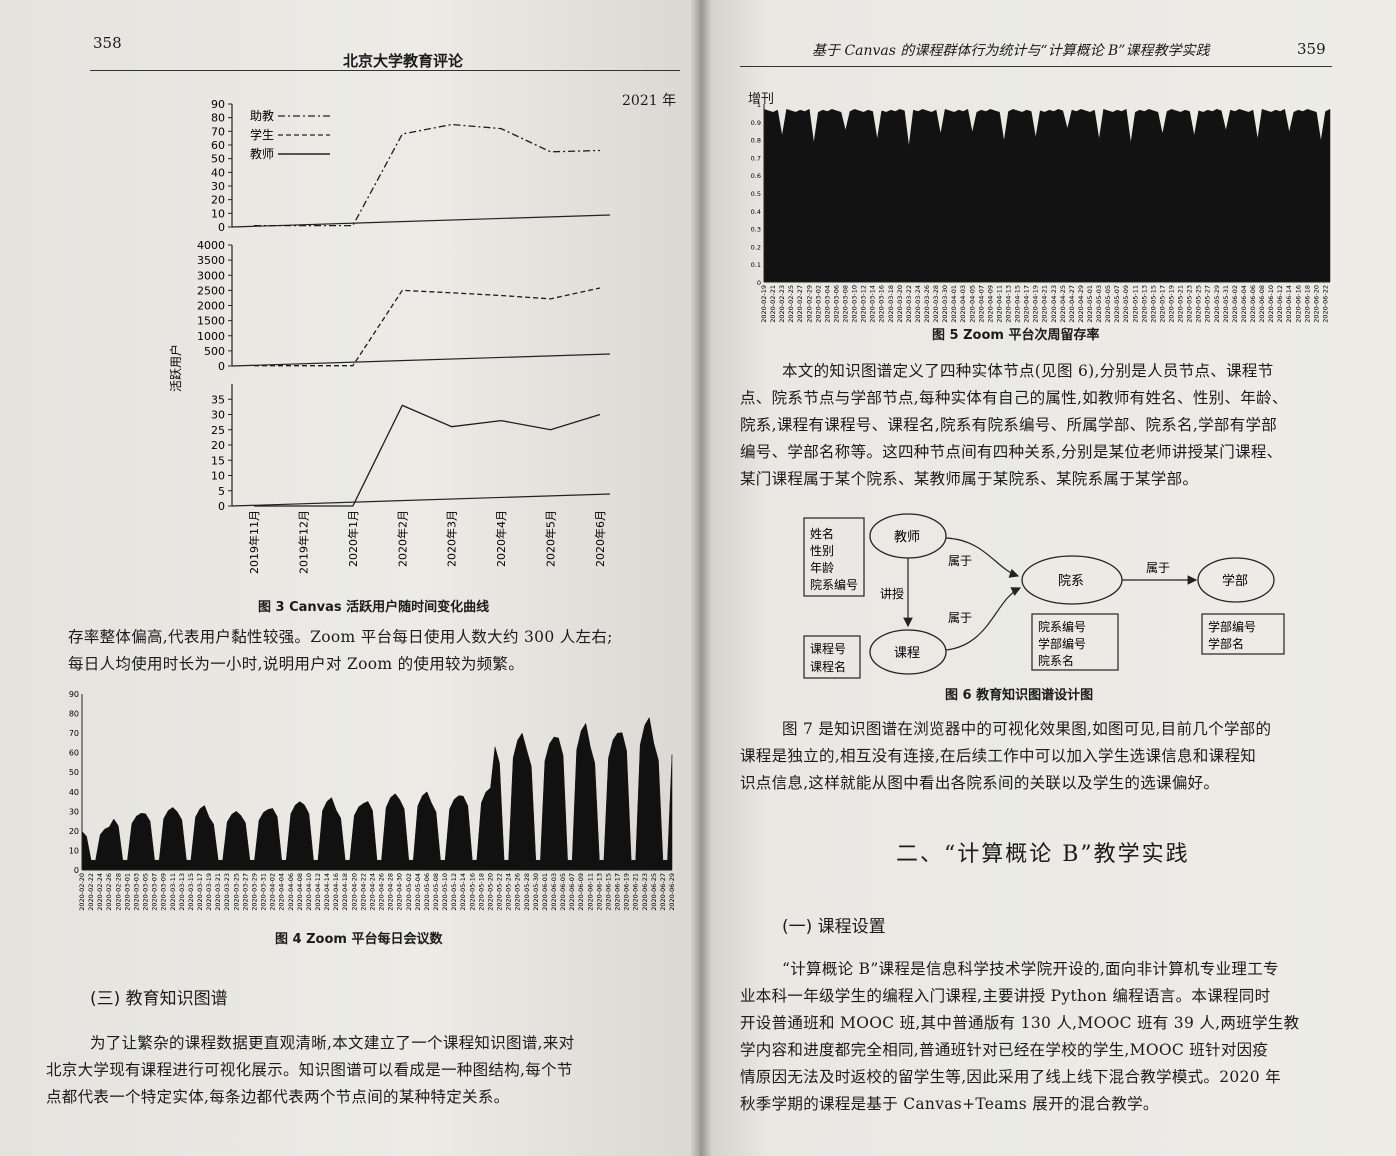 This screenshot has height=1156, width=1396. What do you see at coordinates (155, 892) in the screenshot?
I see `fig4-x-tick-label: 2020-03-07` at bounding box center [155, 892].